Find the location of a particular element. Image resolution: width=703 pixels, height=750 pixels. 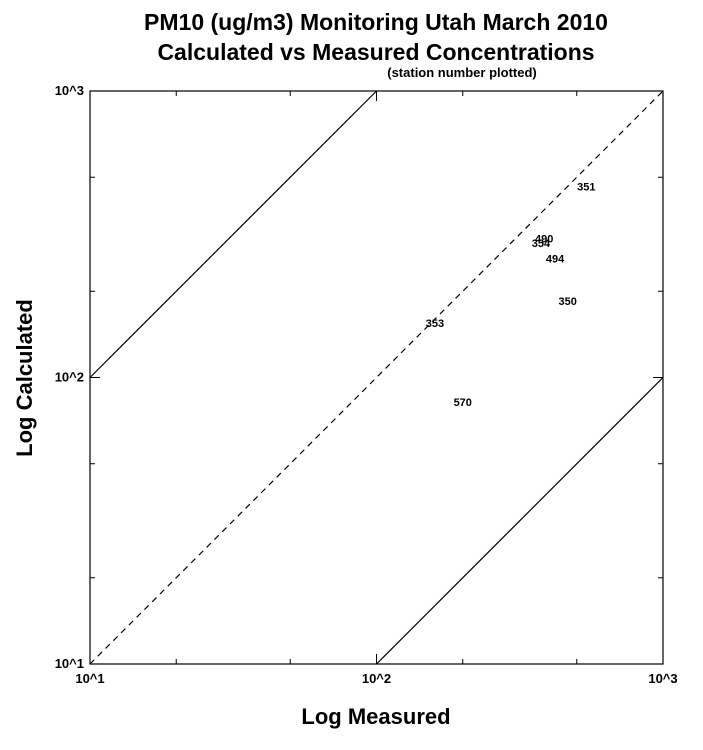

data-point-490: 490 is located at coordinates (544, 240).